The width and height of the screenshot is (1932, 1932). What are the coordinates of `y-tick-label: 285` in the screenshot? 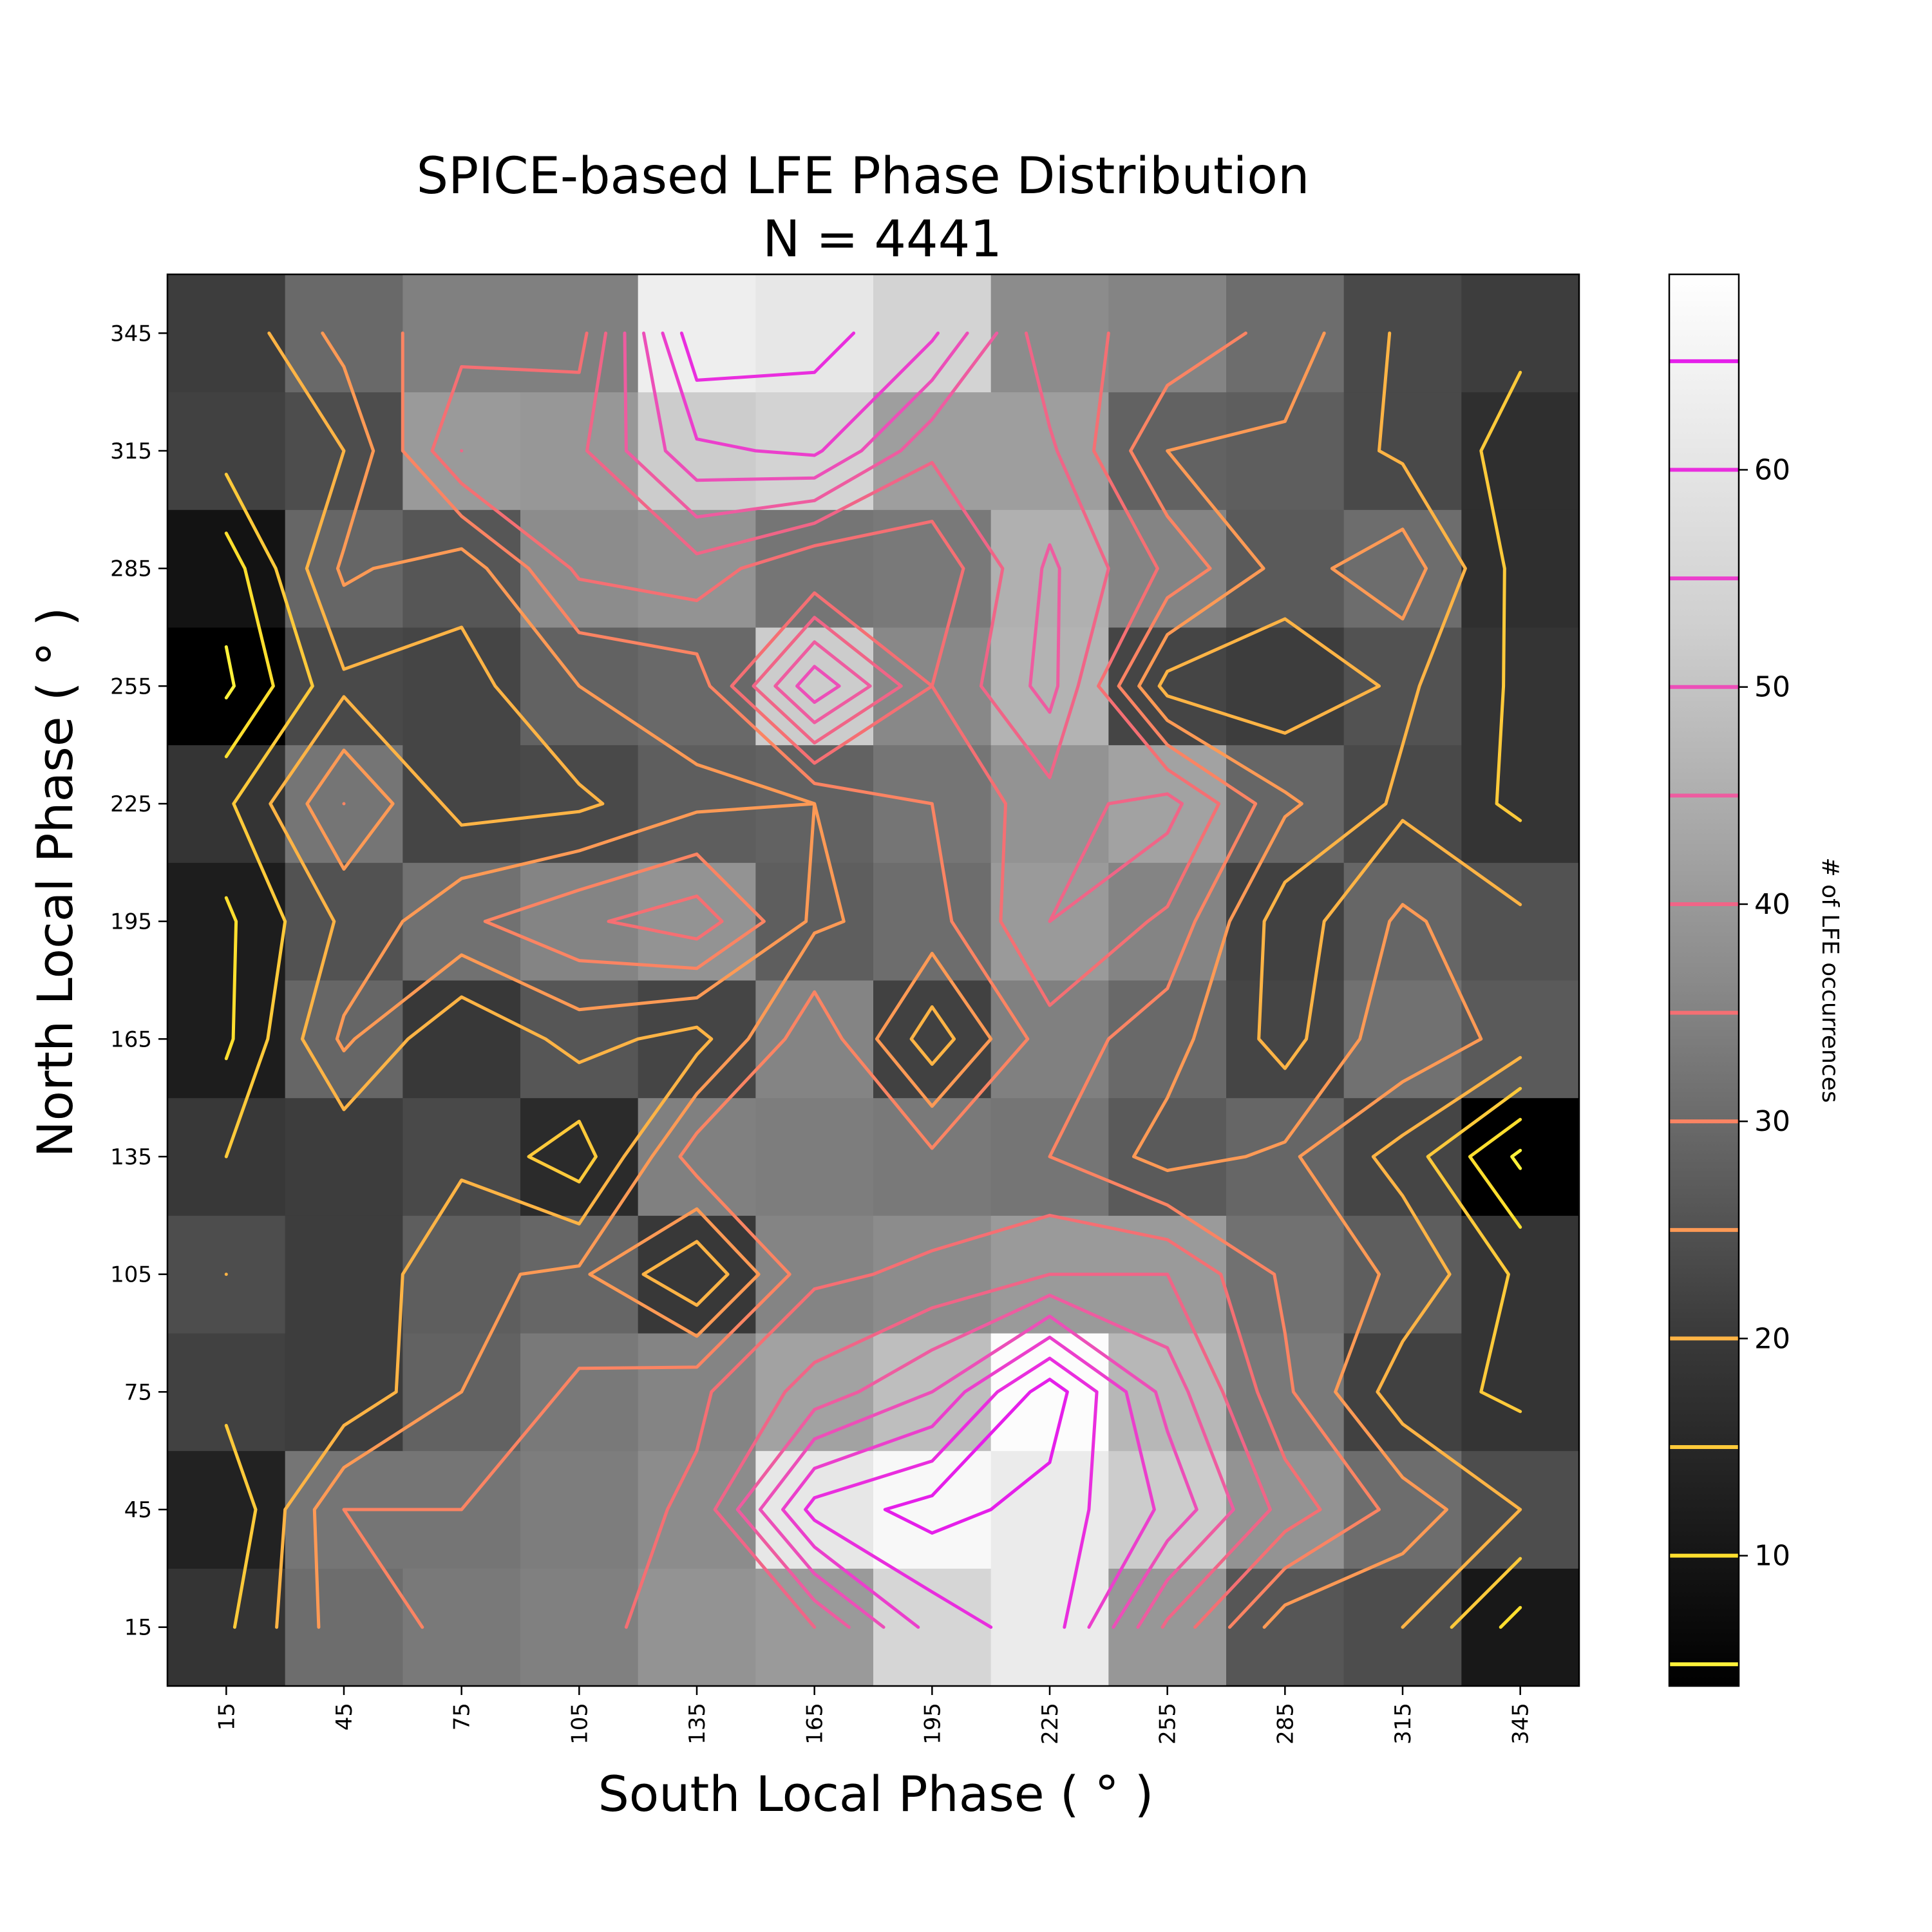 It's located at (131, 569).